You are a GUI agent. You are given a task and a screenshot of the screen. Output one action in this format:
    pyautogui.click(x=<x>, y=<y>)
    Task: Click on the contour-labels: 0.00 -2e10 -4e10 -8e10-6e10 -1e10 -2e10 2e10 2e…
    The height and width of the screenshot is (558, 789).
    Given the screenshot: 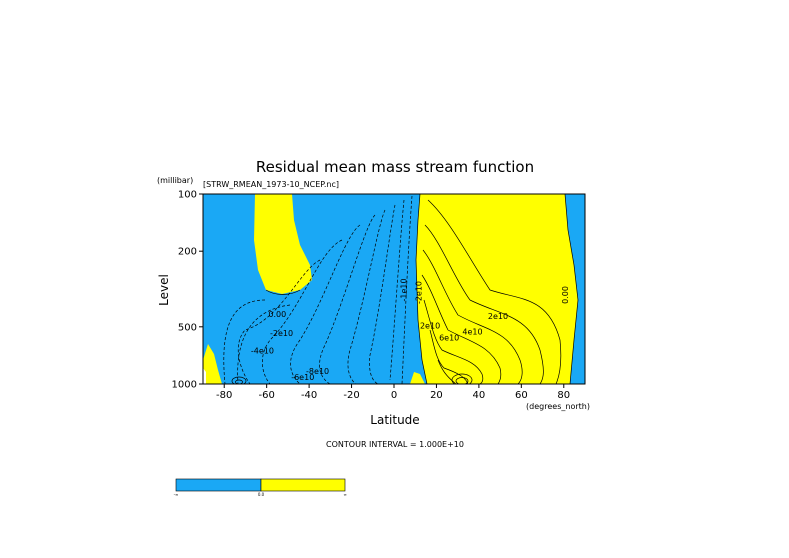 What is the action you would take?
    pyautogui.click(x=410, y=329)
    